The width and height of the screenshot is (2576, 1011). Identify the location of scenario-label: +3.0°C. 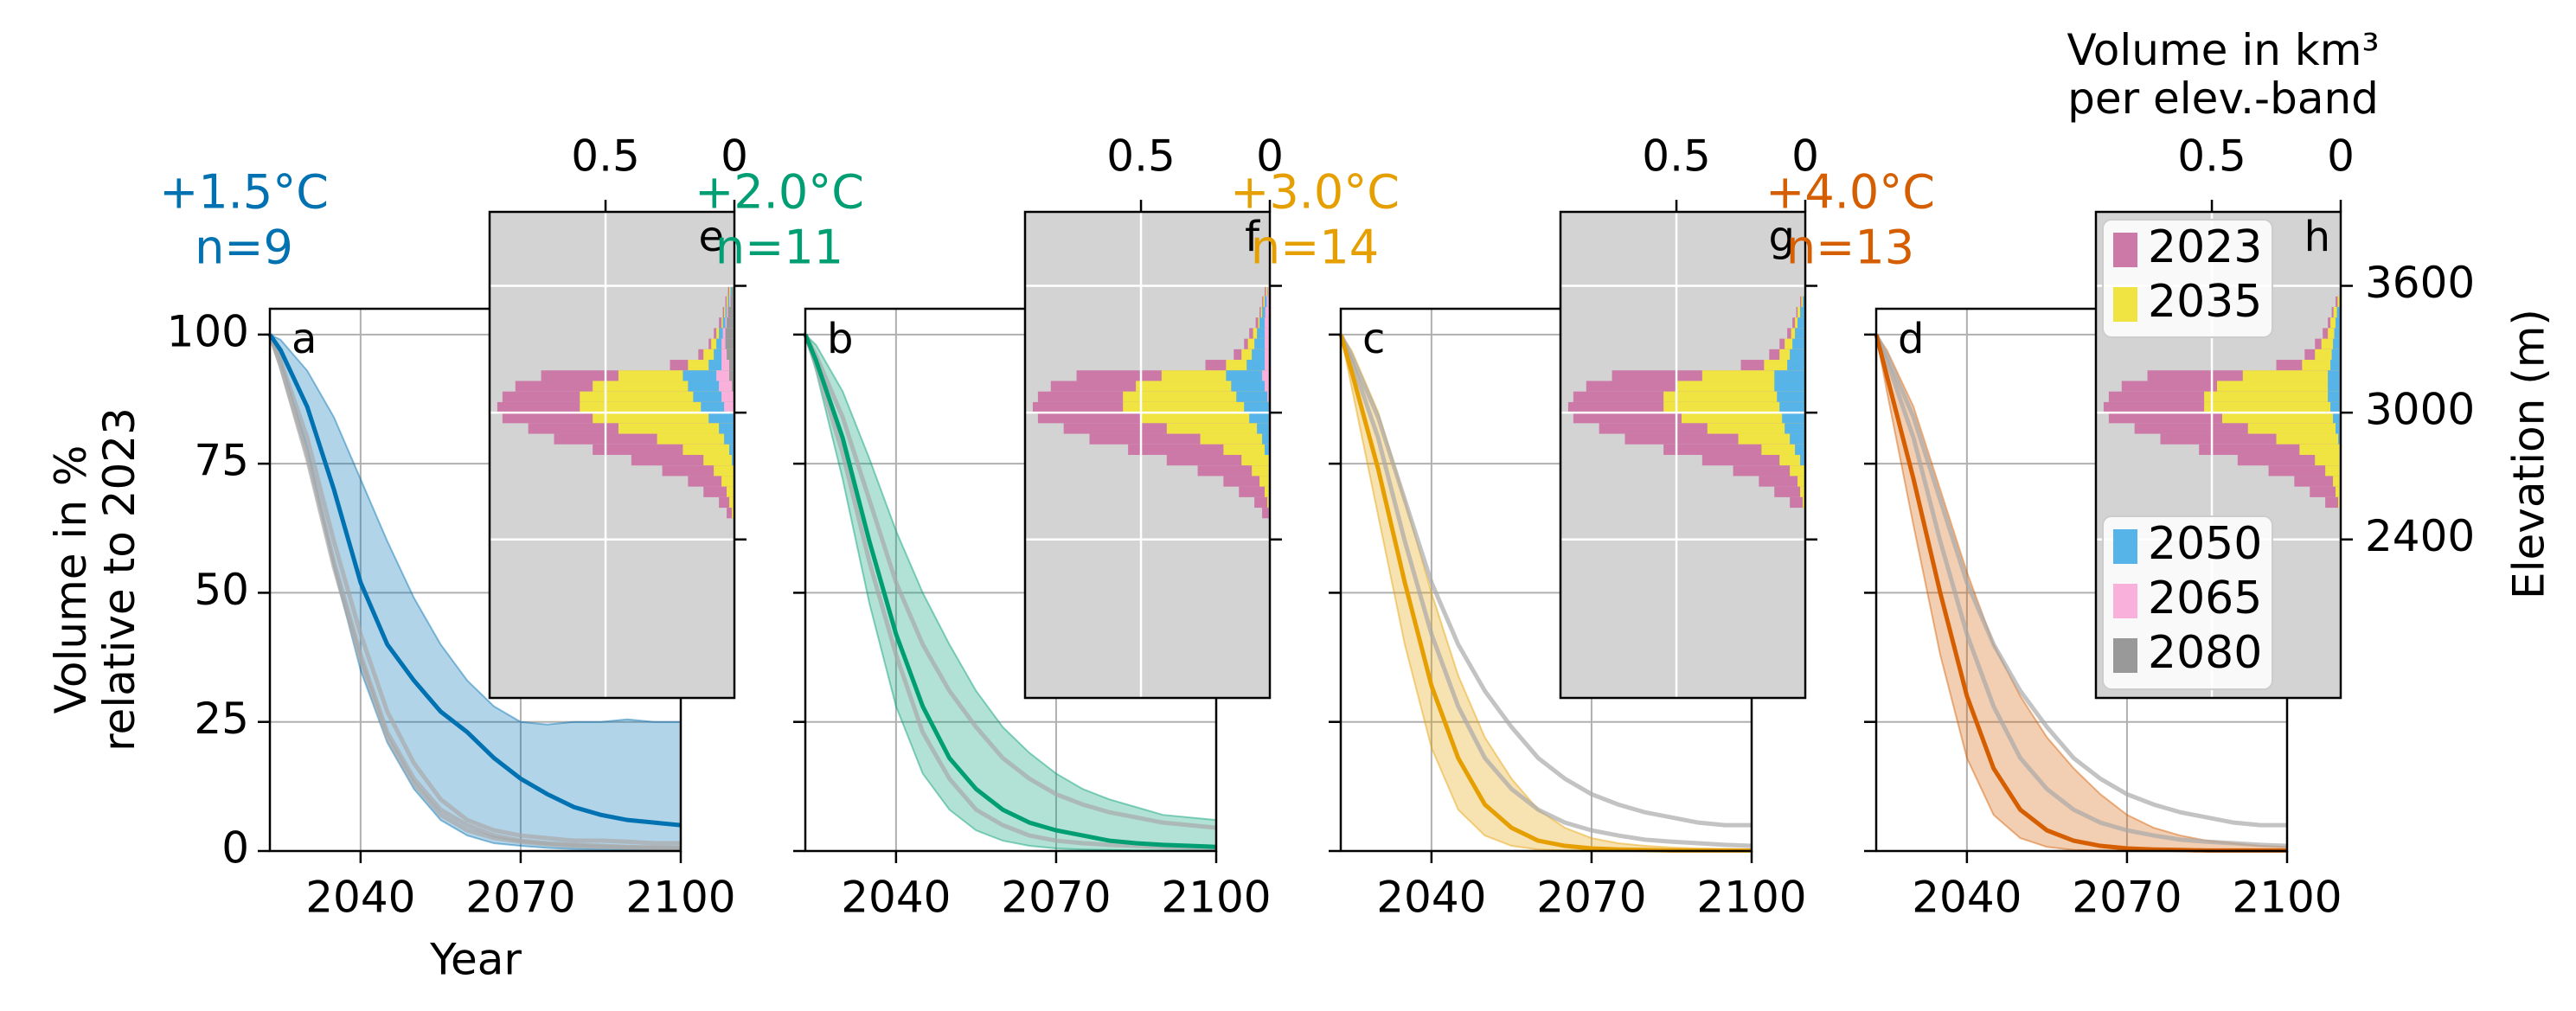
(1315, 192).